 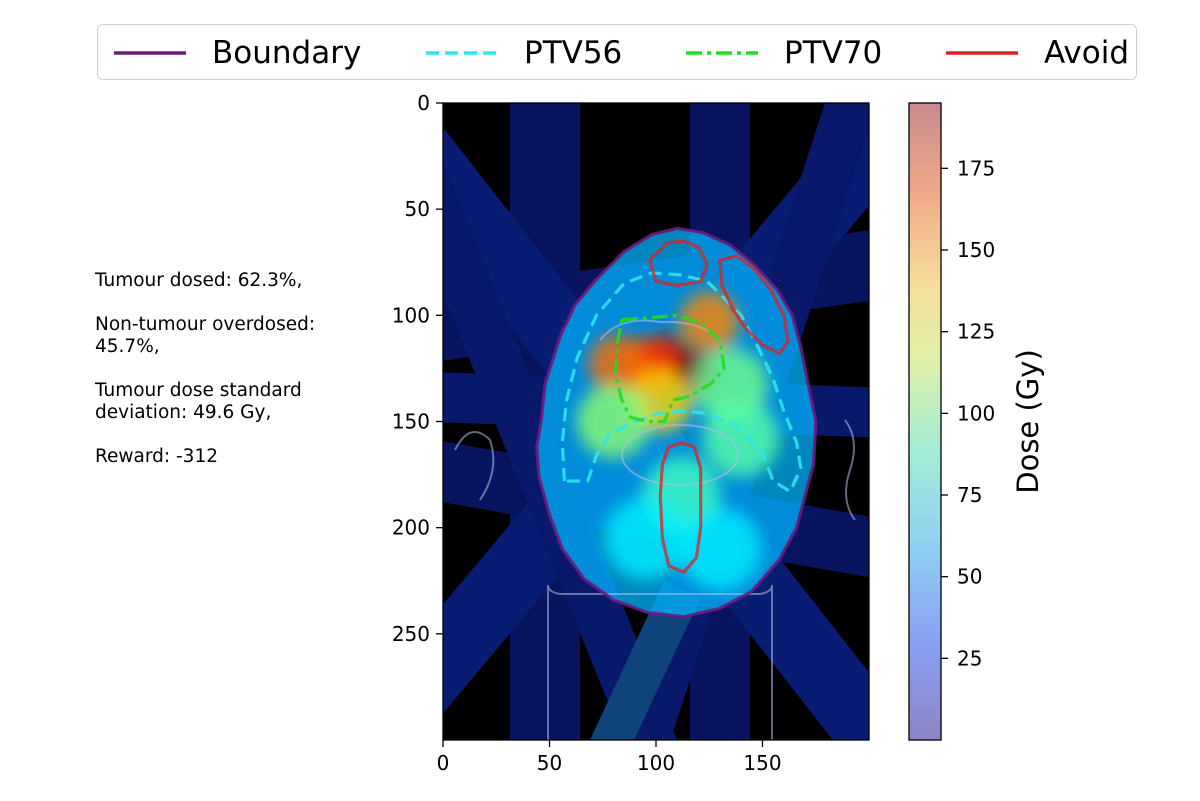 What do you see at coordinates (833, 52) in the screenshot?
I see `legend-label-ptv70: PTV70` at bounding box center [833, 52].